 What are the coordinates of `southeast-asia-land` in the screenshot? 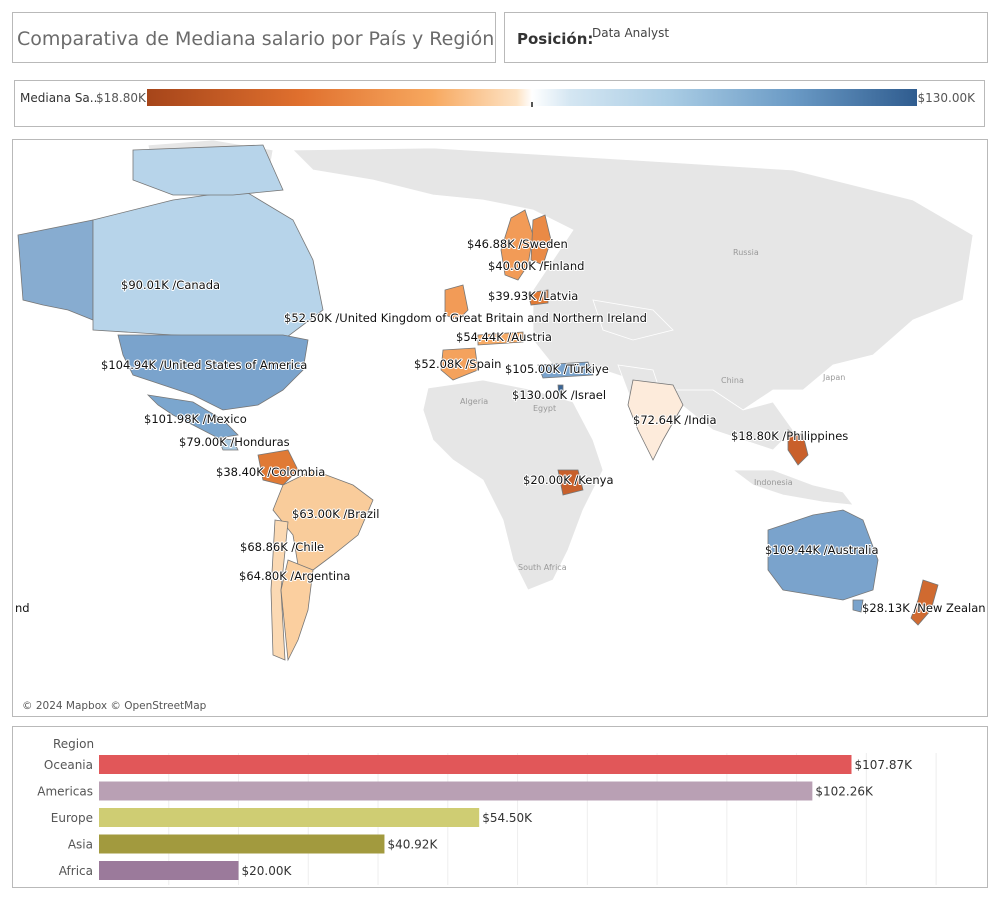 It's located at (727, 420).